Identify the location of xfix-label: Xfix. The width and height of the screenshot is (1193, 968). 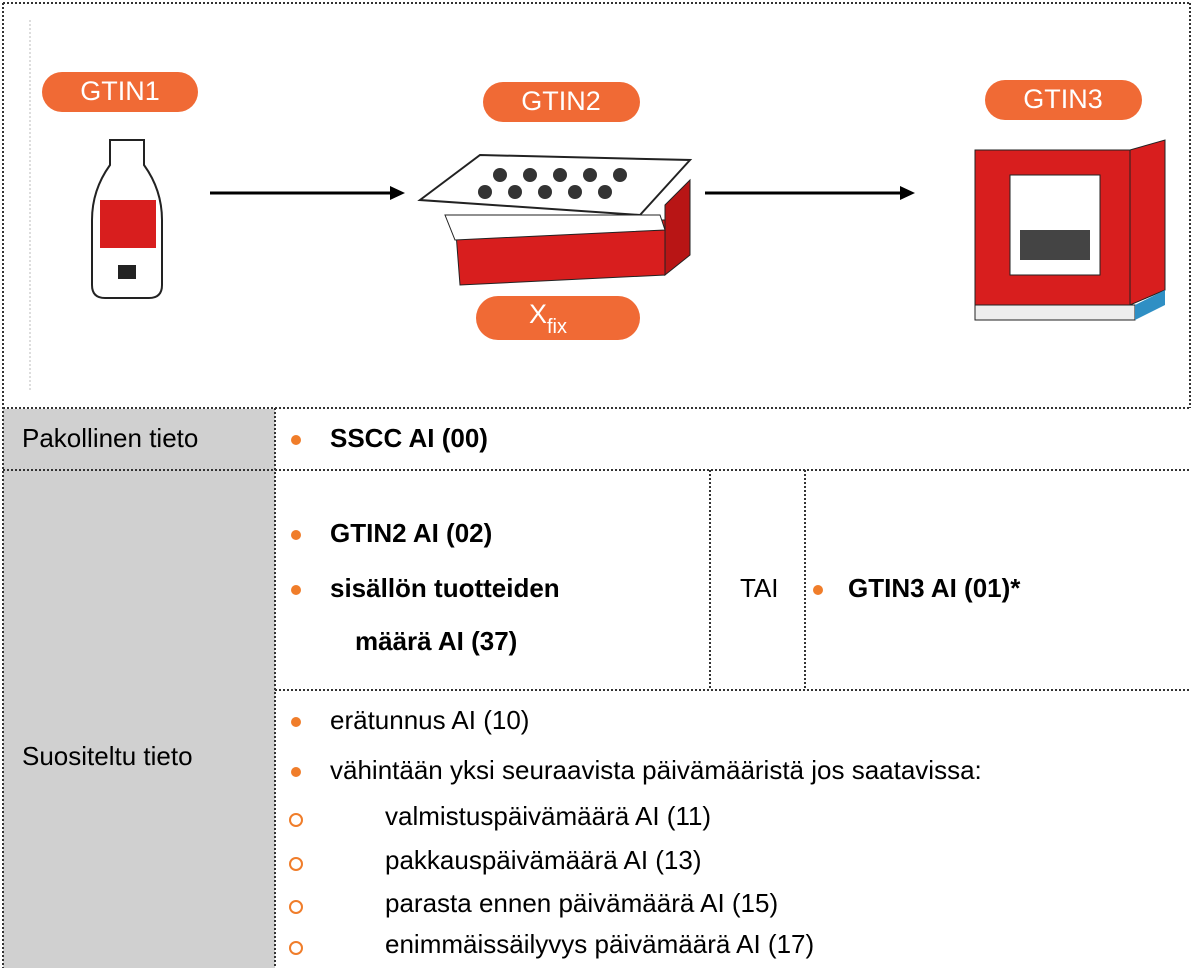
(548, 318).